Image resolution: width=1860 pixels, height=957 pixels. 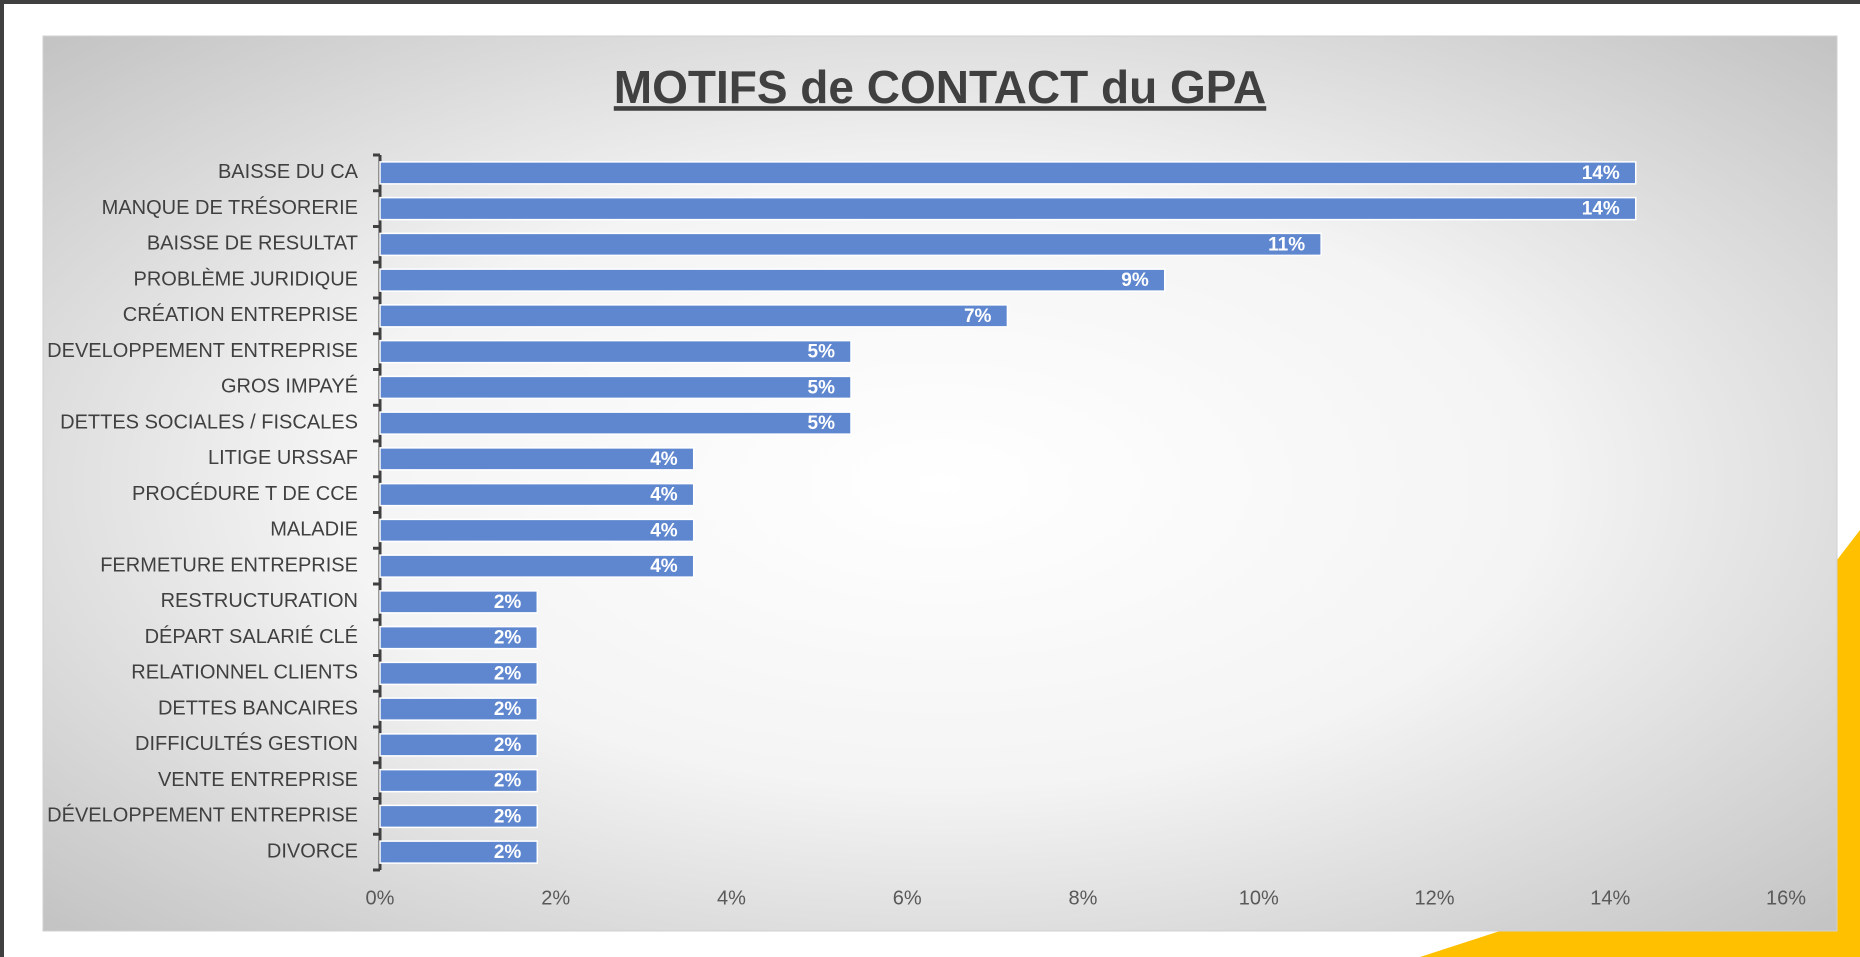 I want to click on y-tick-label: PROCÉDURE T DE CCE, so click(x=245, y=493).